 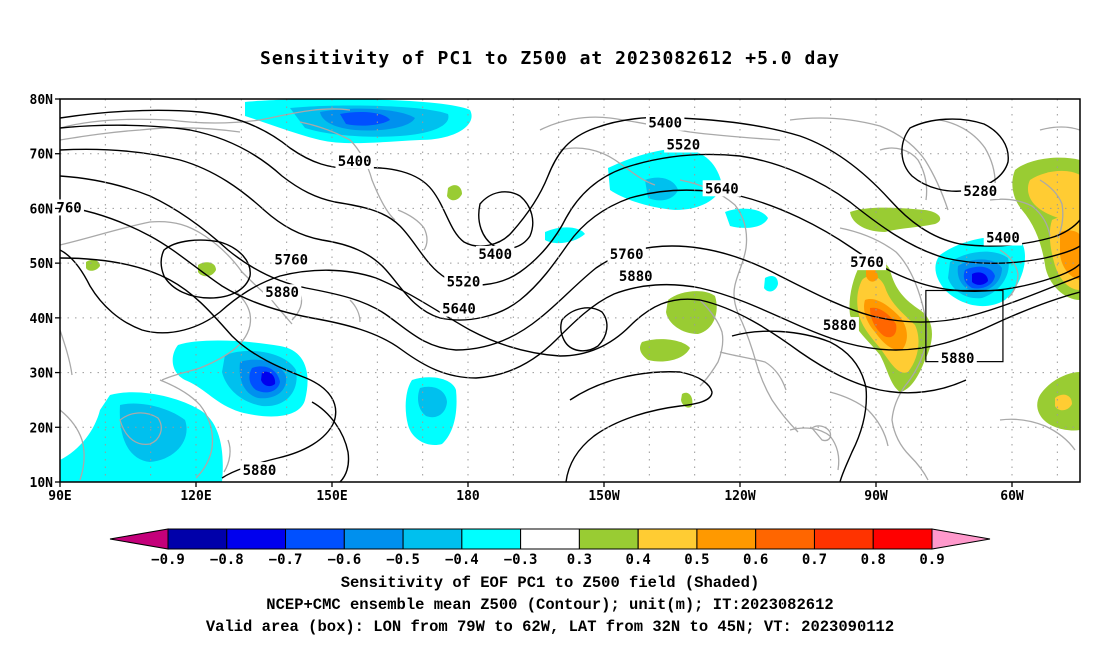 I want to click on colorbar-low-extend, so click(x=139, y=539).